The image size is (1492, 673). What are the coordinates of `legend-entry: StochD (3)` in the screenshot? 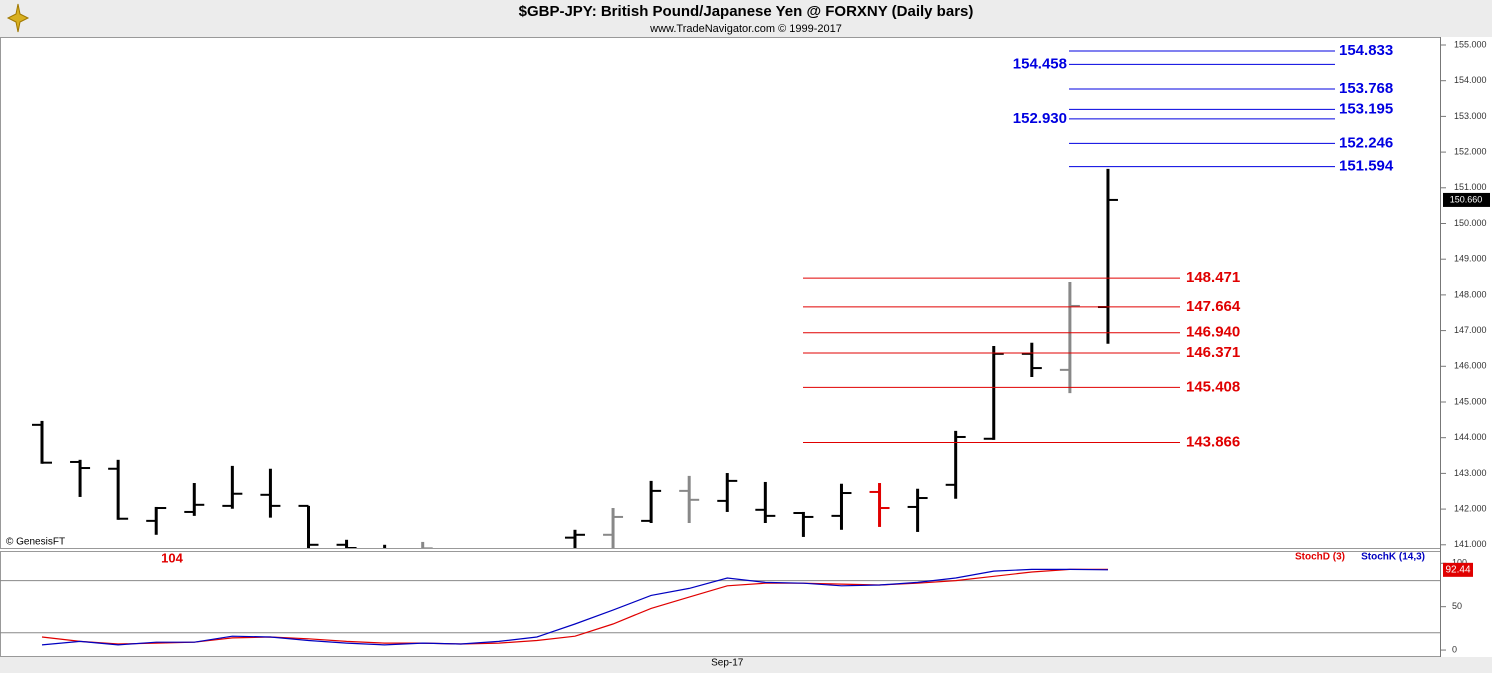 It's located at (1320, 557).